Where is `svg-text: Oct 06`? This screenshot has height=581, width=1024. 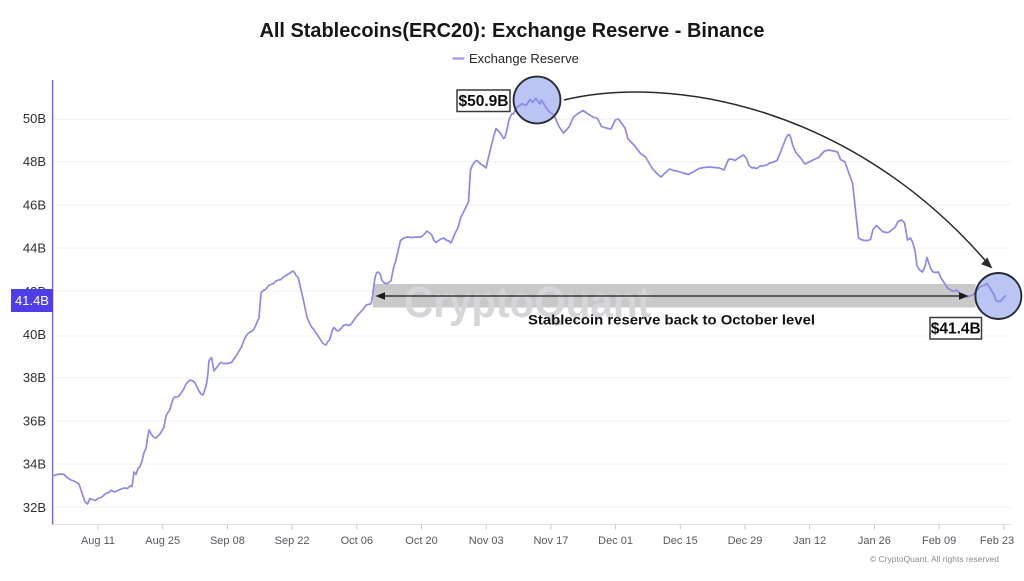 svg-text: Oct 06 is located at coordinates (357, 541).